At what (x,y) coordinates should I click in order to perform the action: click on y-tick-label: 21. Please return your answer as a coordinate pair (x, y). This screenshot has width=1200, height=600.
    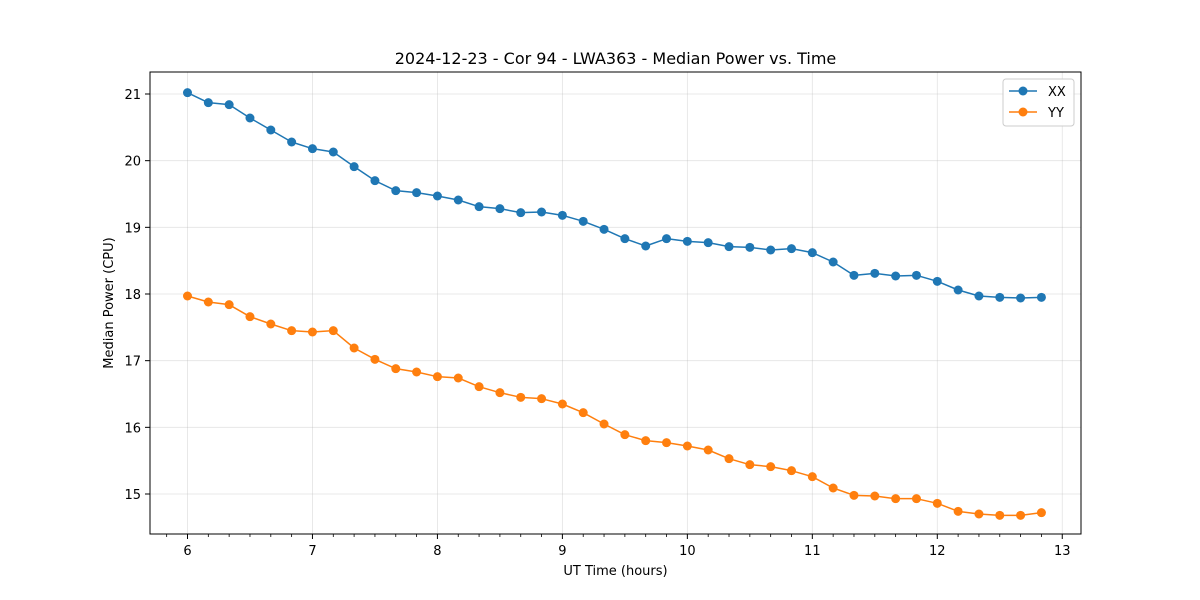
    Looking at the image, I should click on (132, 95).